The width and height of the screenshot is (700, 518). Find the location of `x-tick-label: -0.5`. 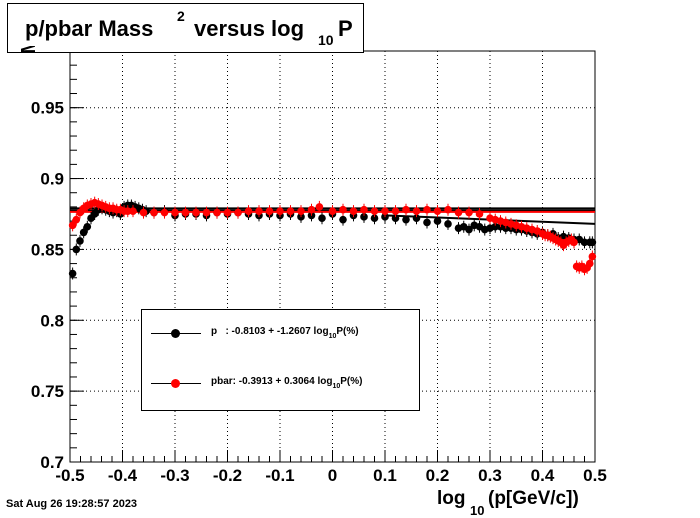

x-tick-label: -0.5 is located at coordinates (69, 475).